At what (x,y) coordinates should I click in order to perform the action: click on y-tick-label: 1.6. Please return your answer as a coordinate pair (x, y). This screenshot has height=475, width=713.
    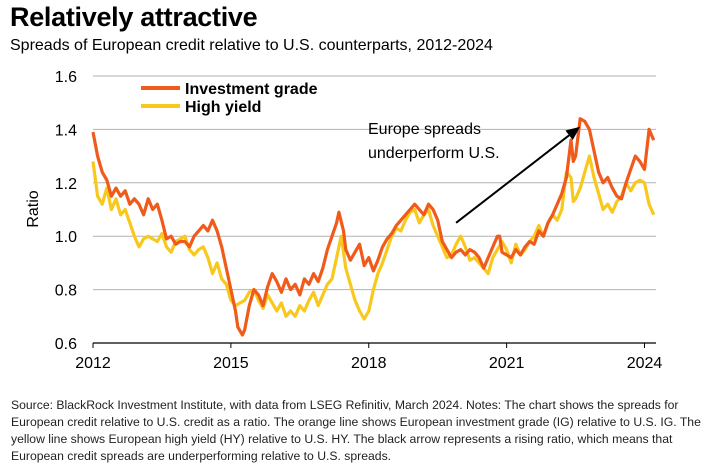
    Looking at the image, I should click on (66, 77).